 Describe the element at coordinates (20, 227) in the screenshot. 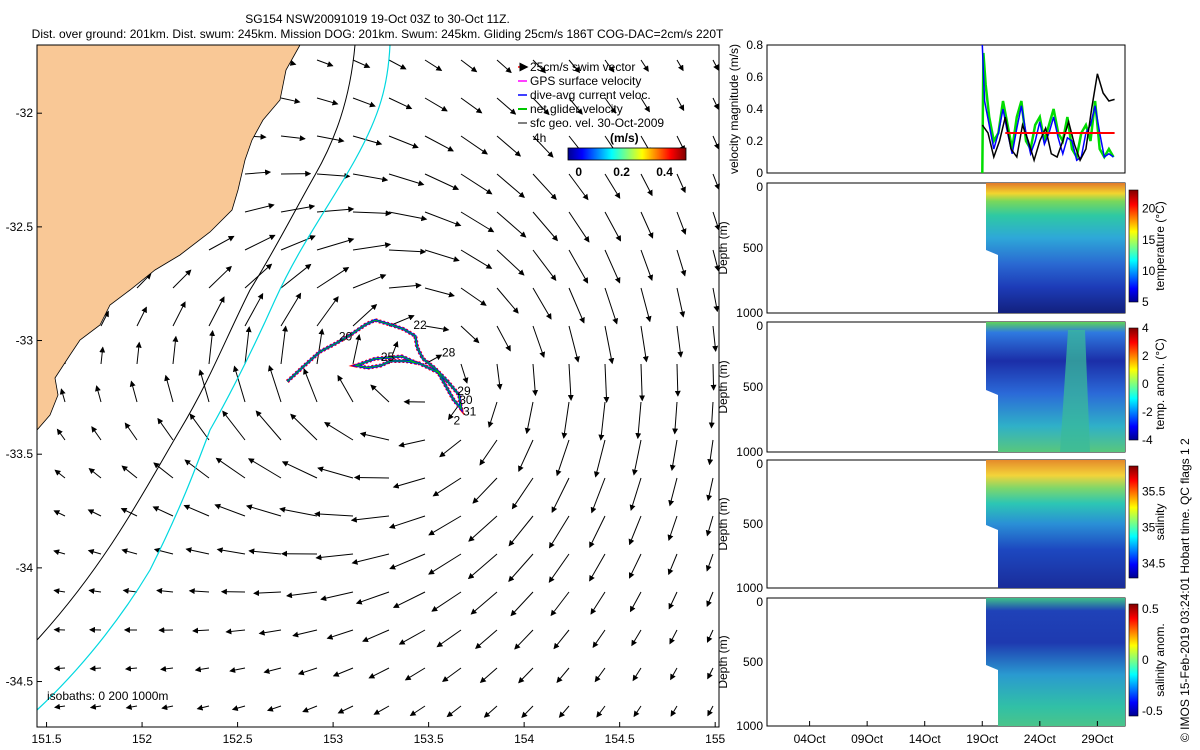

I see `lat-tick-label: -32.5` at that location.